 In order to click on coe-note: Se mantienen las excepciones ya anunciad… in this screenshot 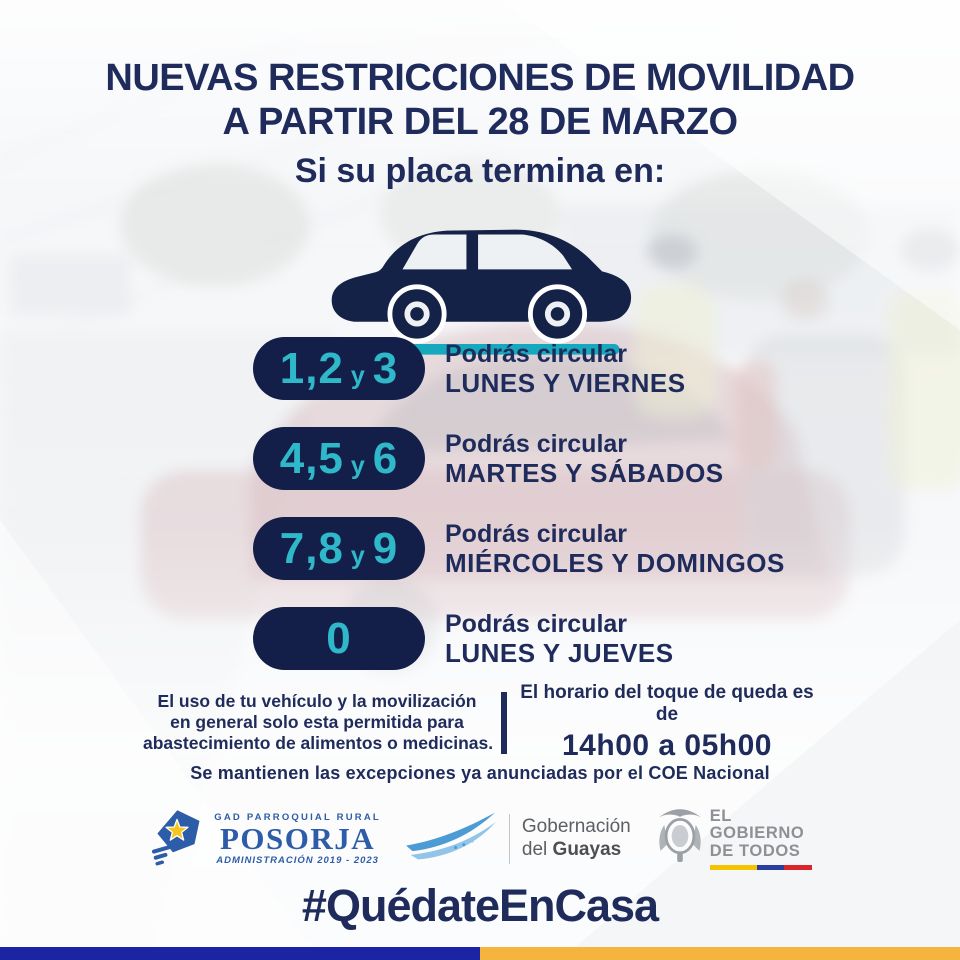, I will do `click(480, 773)`.